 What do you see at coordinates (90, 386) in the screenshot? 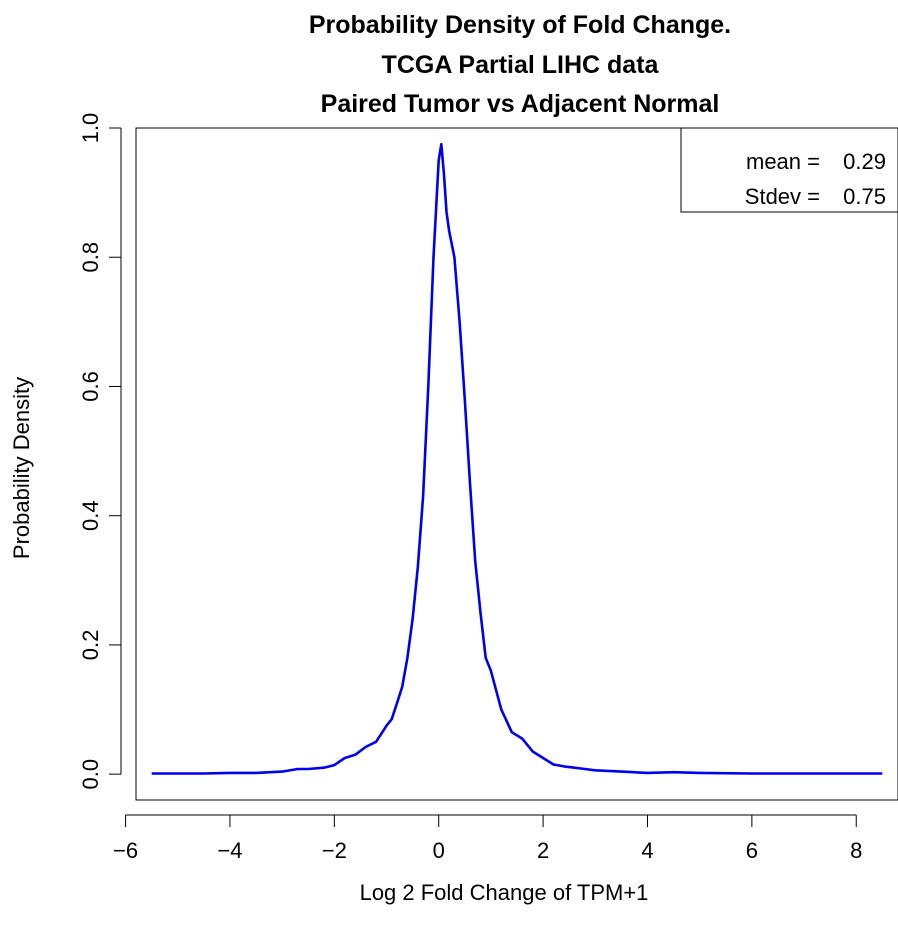
I see `y-tick-label: 0.6` at bounding box center [90, 386].